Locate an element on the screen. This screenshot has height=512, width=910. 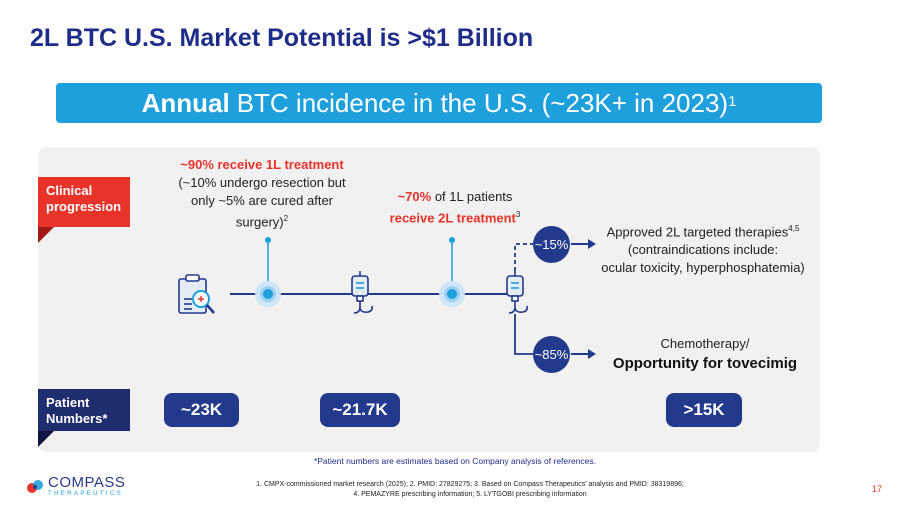
chemotherapy-text: Chemotherapy/ Opportunity for tovecimig is located at coordinates (705, 354).